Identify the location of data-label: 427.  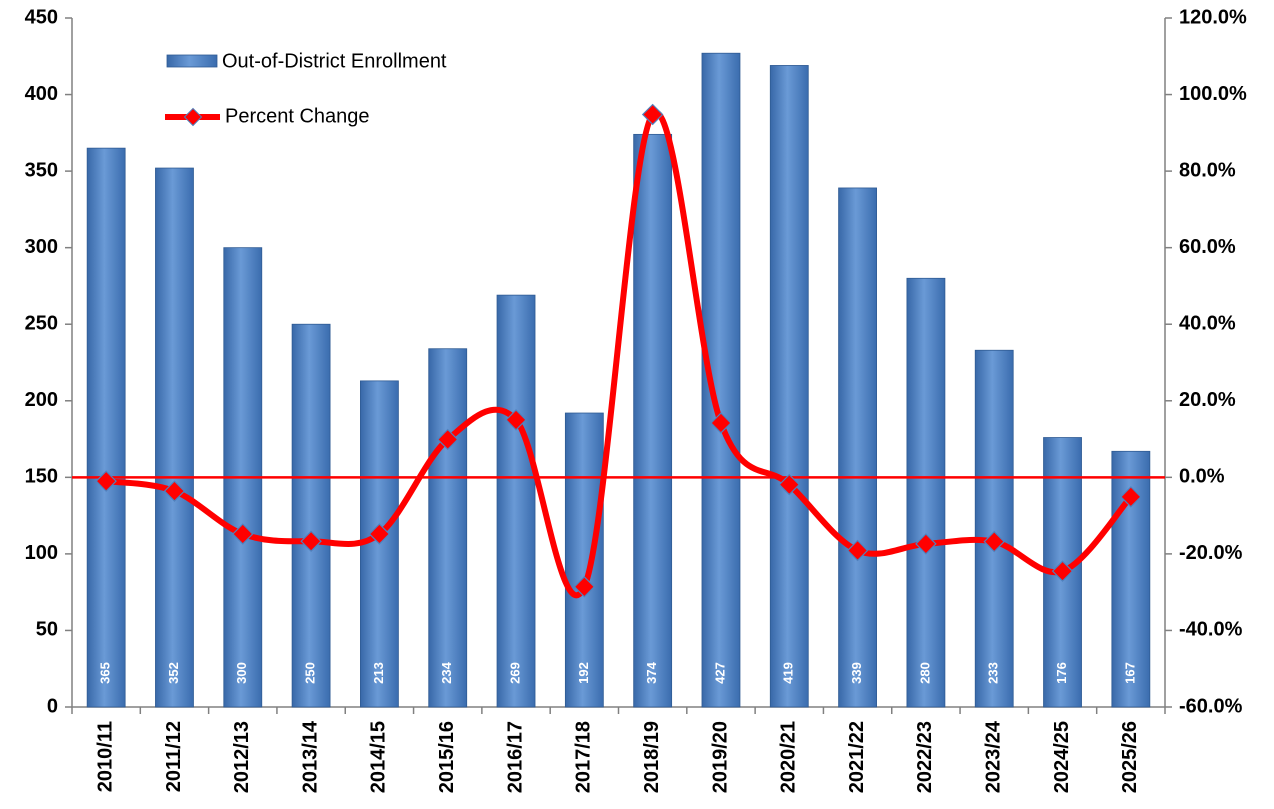
(719, 673).